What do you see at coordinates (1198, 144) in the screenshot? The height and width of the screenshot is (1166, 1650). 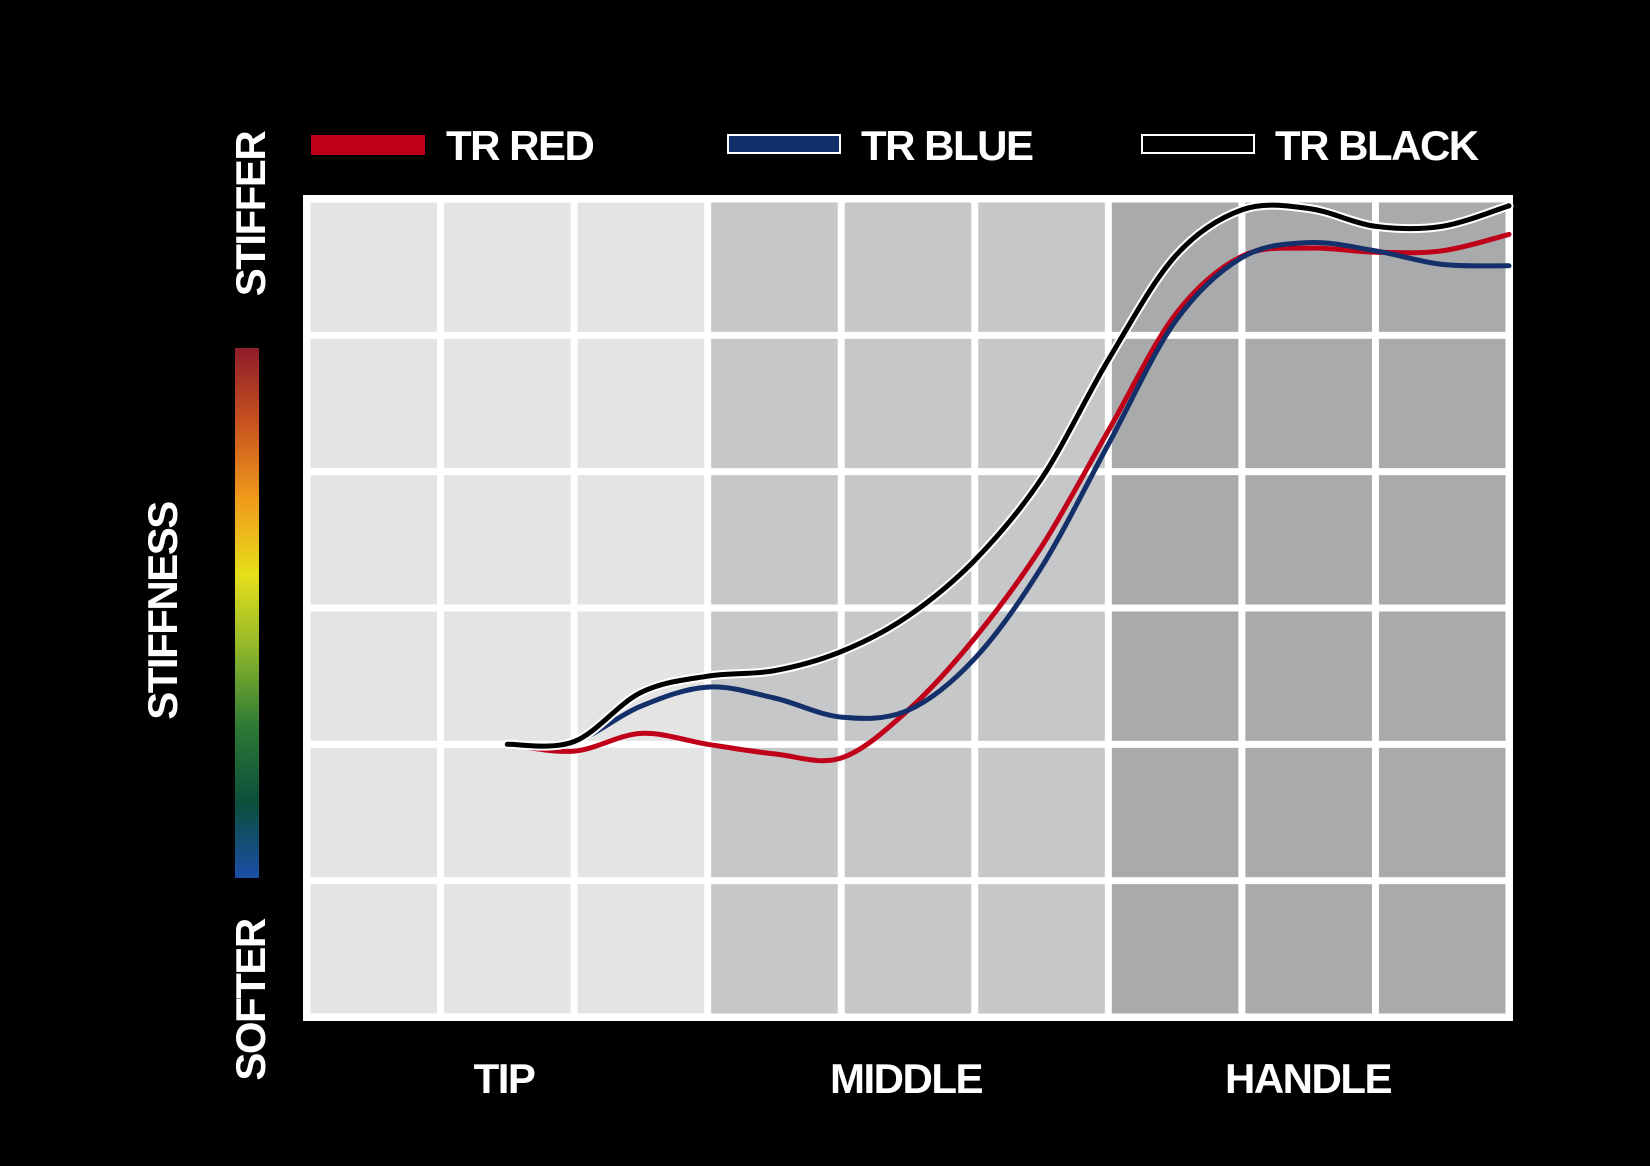 I see `legend-swatch-black` at bounding box center [1198, 144].